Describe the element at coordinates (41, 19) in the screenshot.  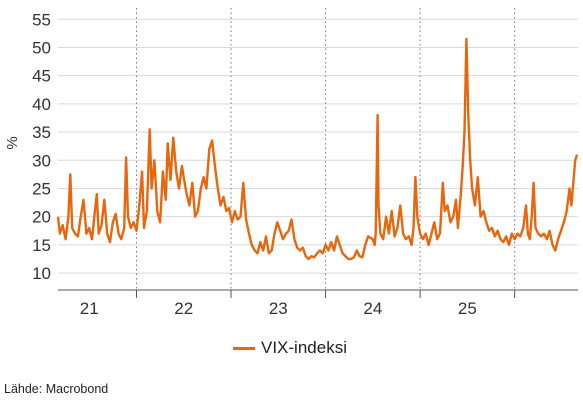
I see `y-tick-label-55: 55` at that location.